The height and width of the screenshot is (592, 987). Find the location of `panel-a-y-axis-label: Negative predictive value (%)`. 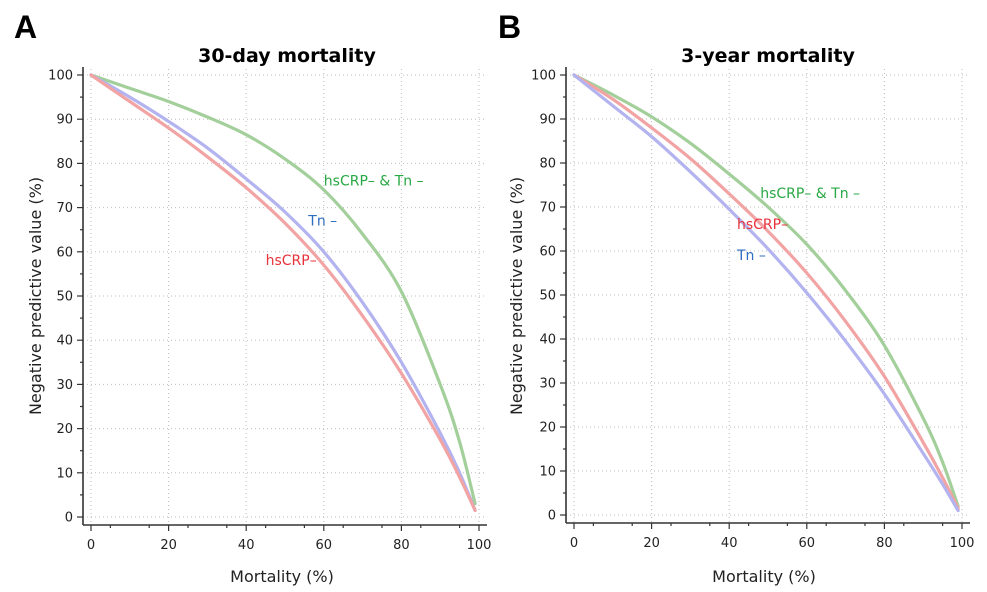

panel-a-y-axis-label: Negative predictive value (%) is located at coordinates (35, 296).